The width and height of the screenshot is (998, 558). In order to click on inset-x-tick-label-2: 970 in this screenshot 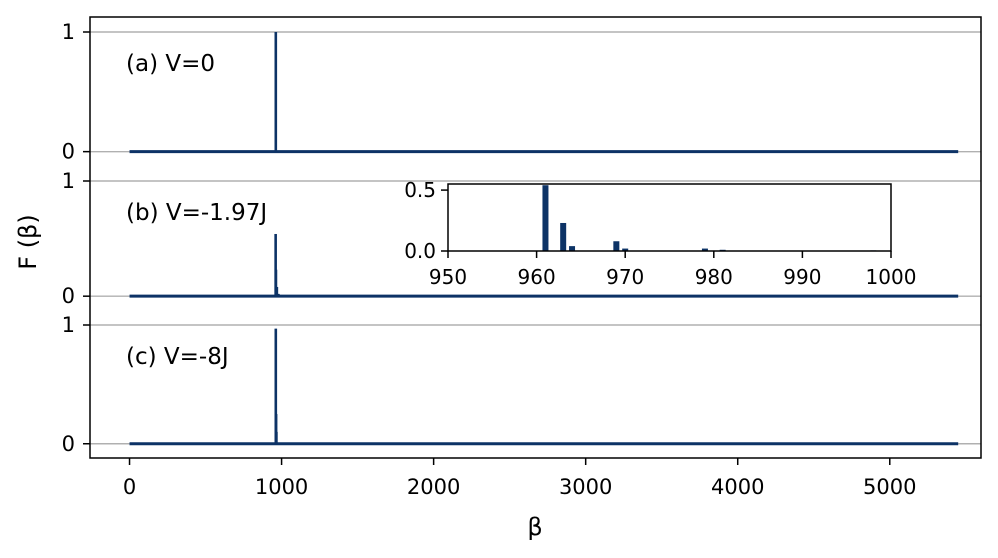, I will do `click(625, 277)`.